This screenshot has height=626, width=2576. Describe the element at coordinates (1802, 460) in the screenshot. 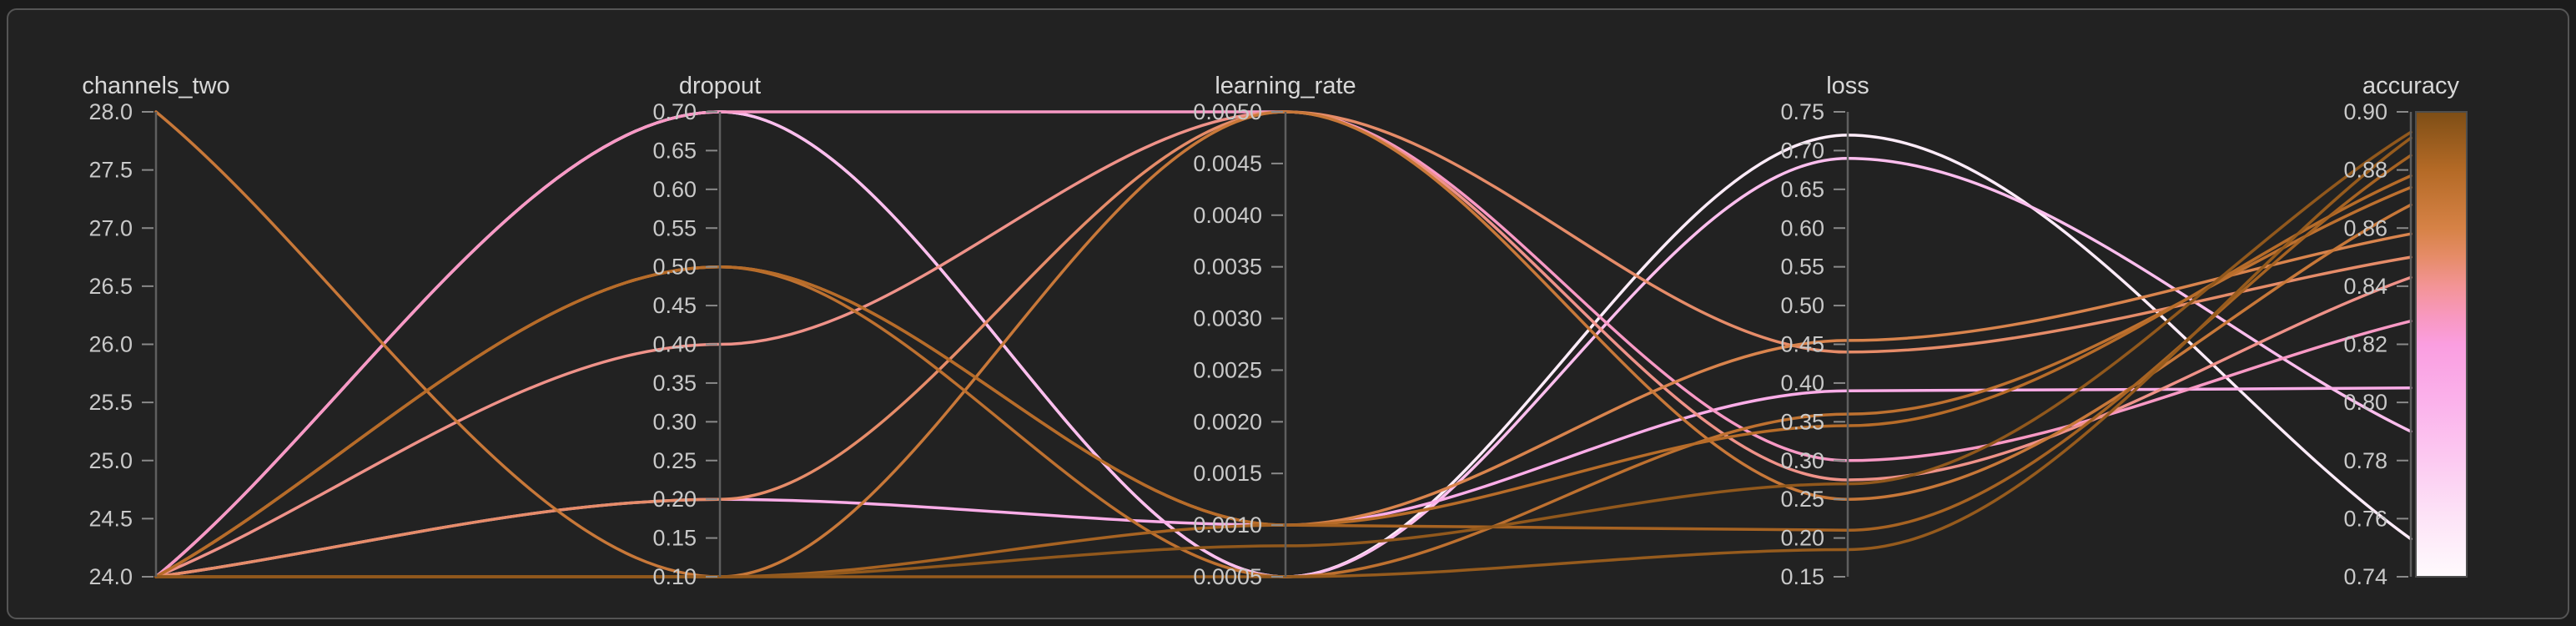

I see `tick-label-loss: 0.30` at that location.